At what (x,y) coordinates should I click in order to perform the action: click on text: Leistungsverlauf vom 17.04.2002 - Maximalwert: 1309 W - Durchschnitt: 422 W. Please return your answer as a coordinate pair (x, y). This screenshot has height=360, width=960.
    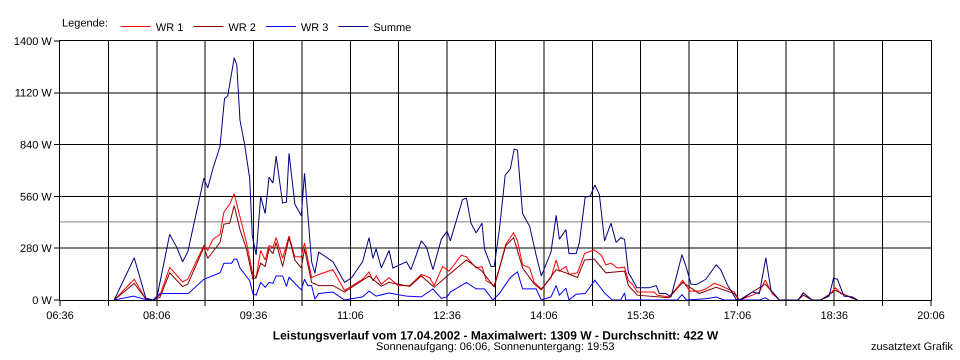
    Looking at the image, I should click on (495, 335).